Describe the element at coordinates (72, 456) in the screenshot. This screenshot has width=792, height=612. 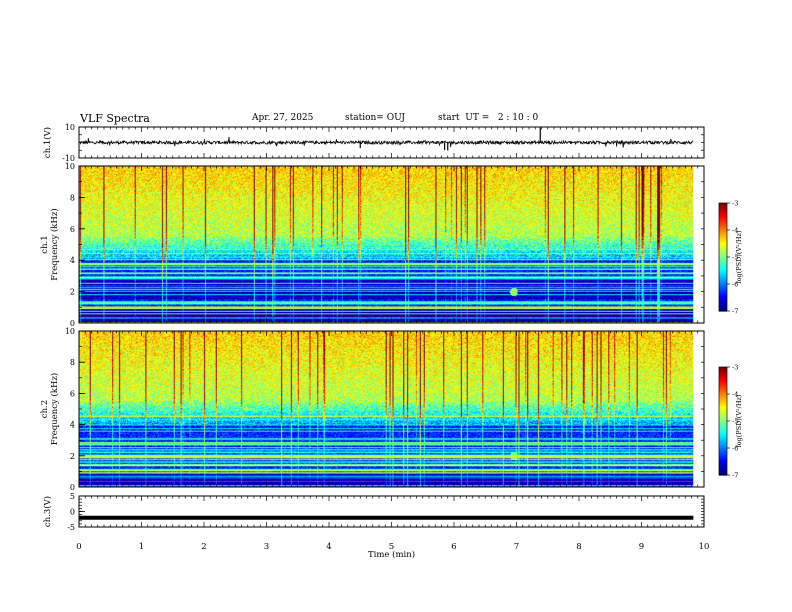
I see `ch2-spectrogram-ytick-label-1: 2` at that location.